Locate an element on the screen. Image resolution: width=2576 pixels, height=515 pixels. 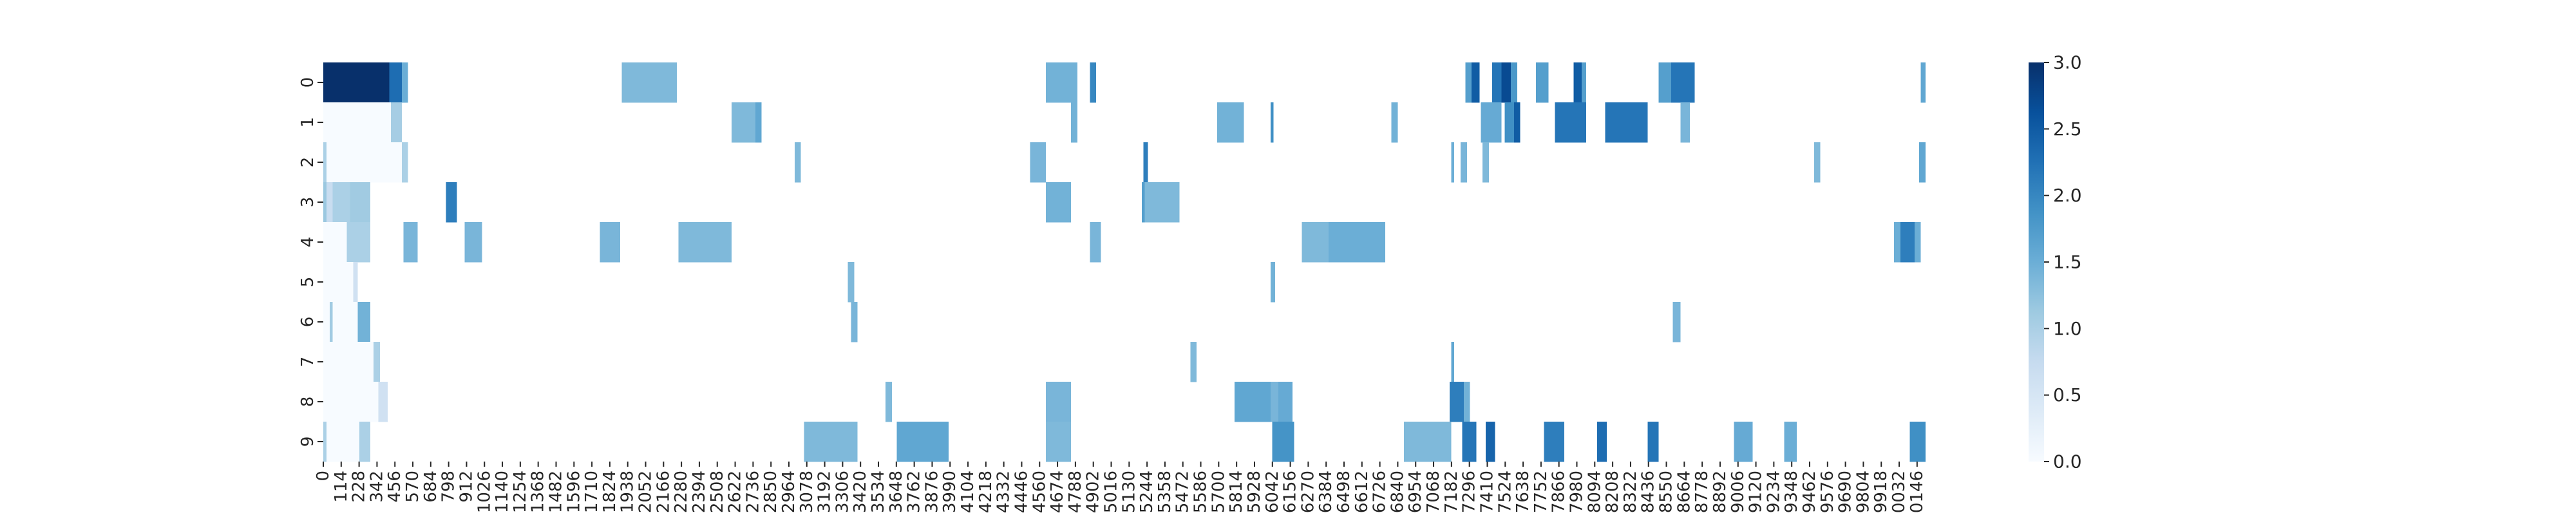
y-tick-label: 7 is located at coordinates (307, 362).